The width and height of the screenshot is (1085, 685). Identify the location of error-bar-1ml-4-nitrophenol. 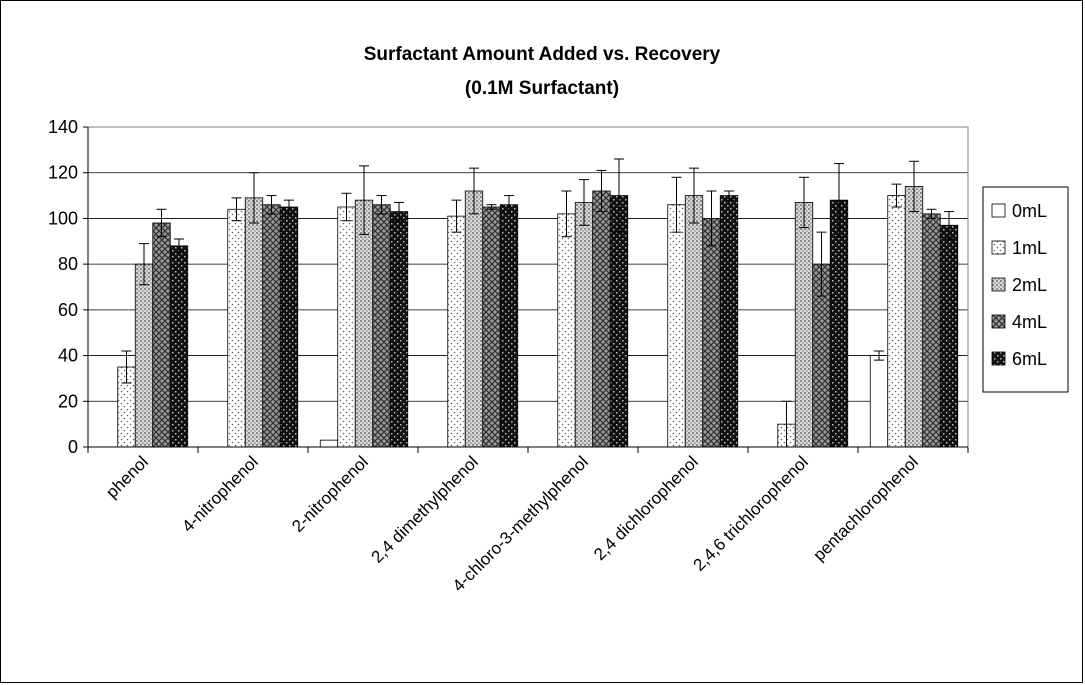
(236, 209).